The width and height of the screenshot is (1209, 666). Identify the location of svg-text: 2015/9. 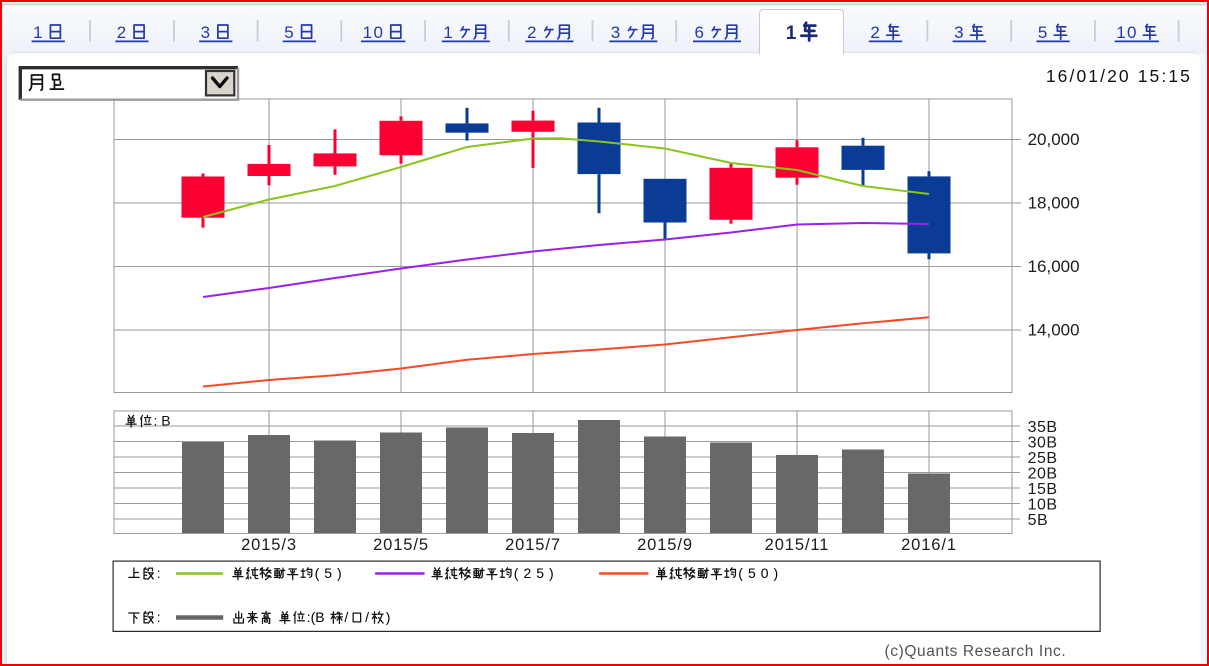
(665, 545).